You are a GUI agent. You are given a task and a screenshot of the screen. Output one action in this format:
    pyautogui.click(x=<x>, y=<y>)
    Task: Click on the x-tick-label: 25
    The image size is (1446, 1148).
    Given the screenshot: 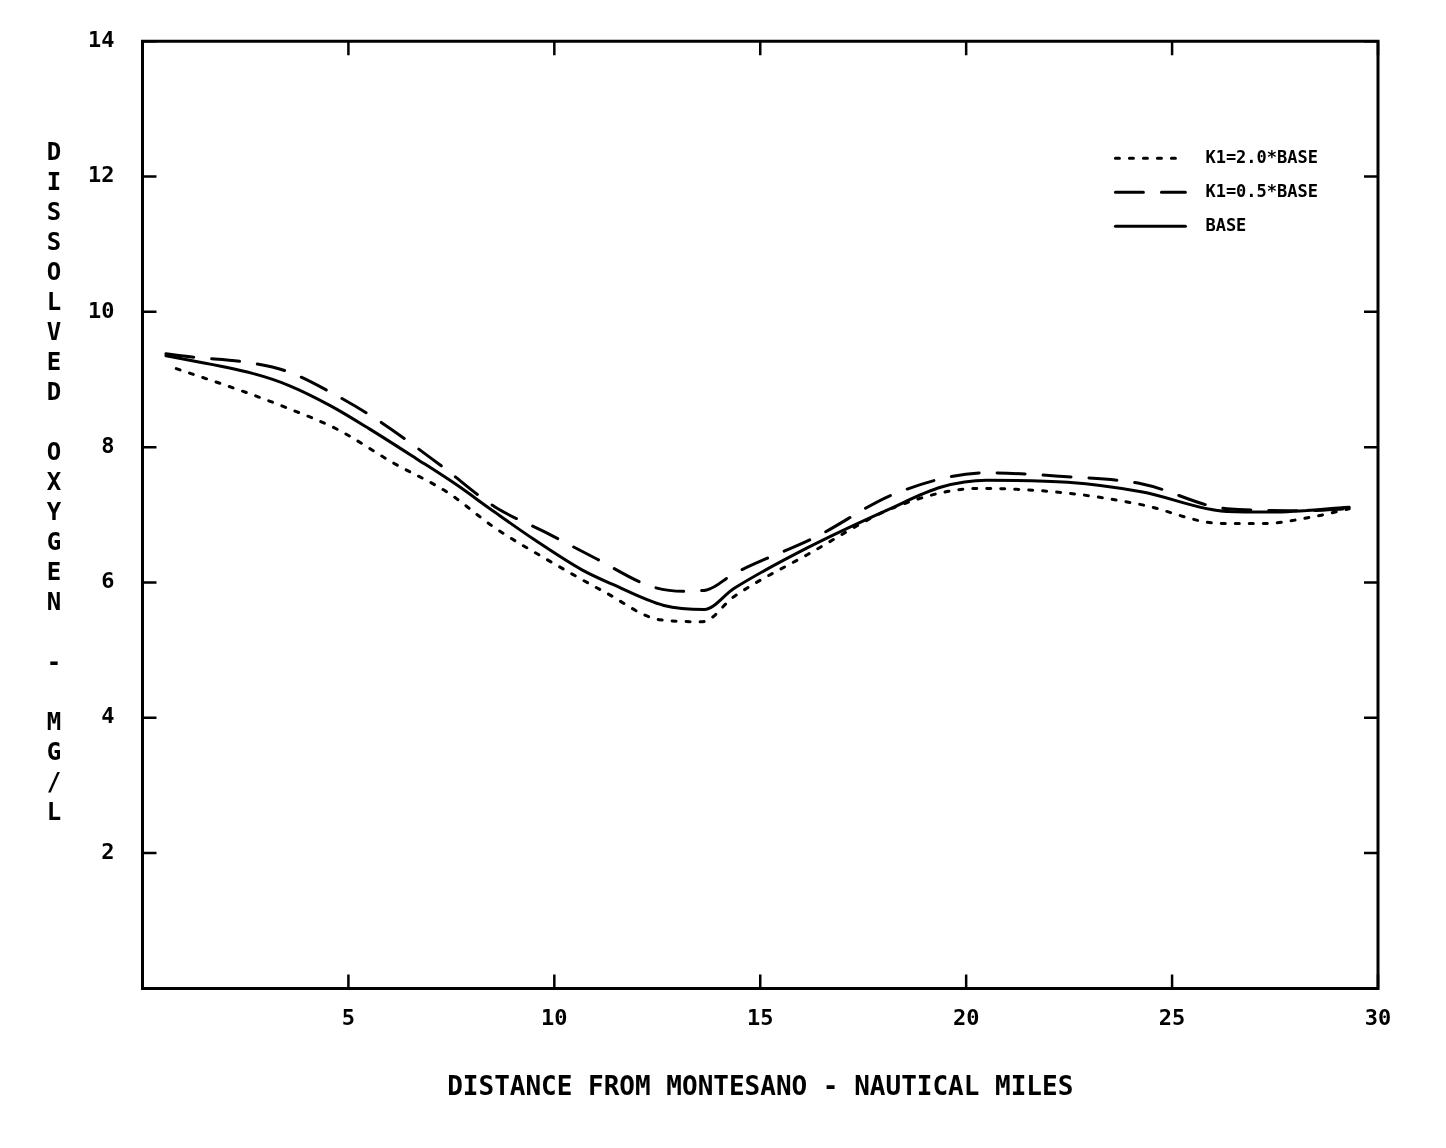 What is the action you would take?
    pyautogui.click(x=1172, y=1018)
    